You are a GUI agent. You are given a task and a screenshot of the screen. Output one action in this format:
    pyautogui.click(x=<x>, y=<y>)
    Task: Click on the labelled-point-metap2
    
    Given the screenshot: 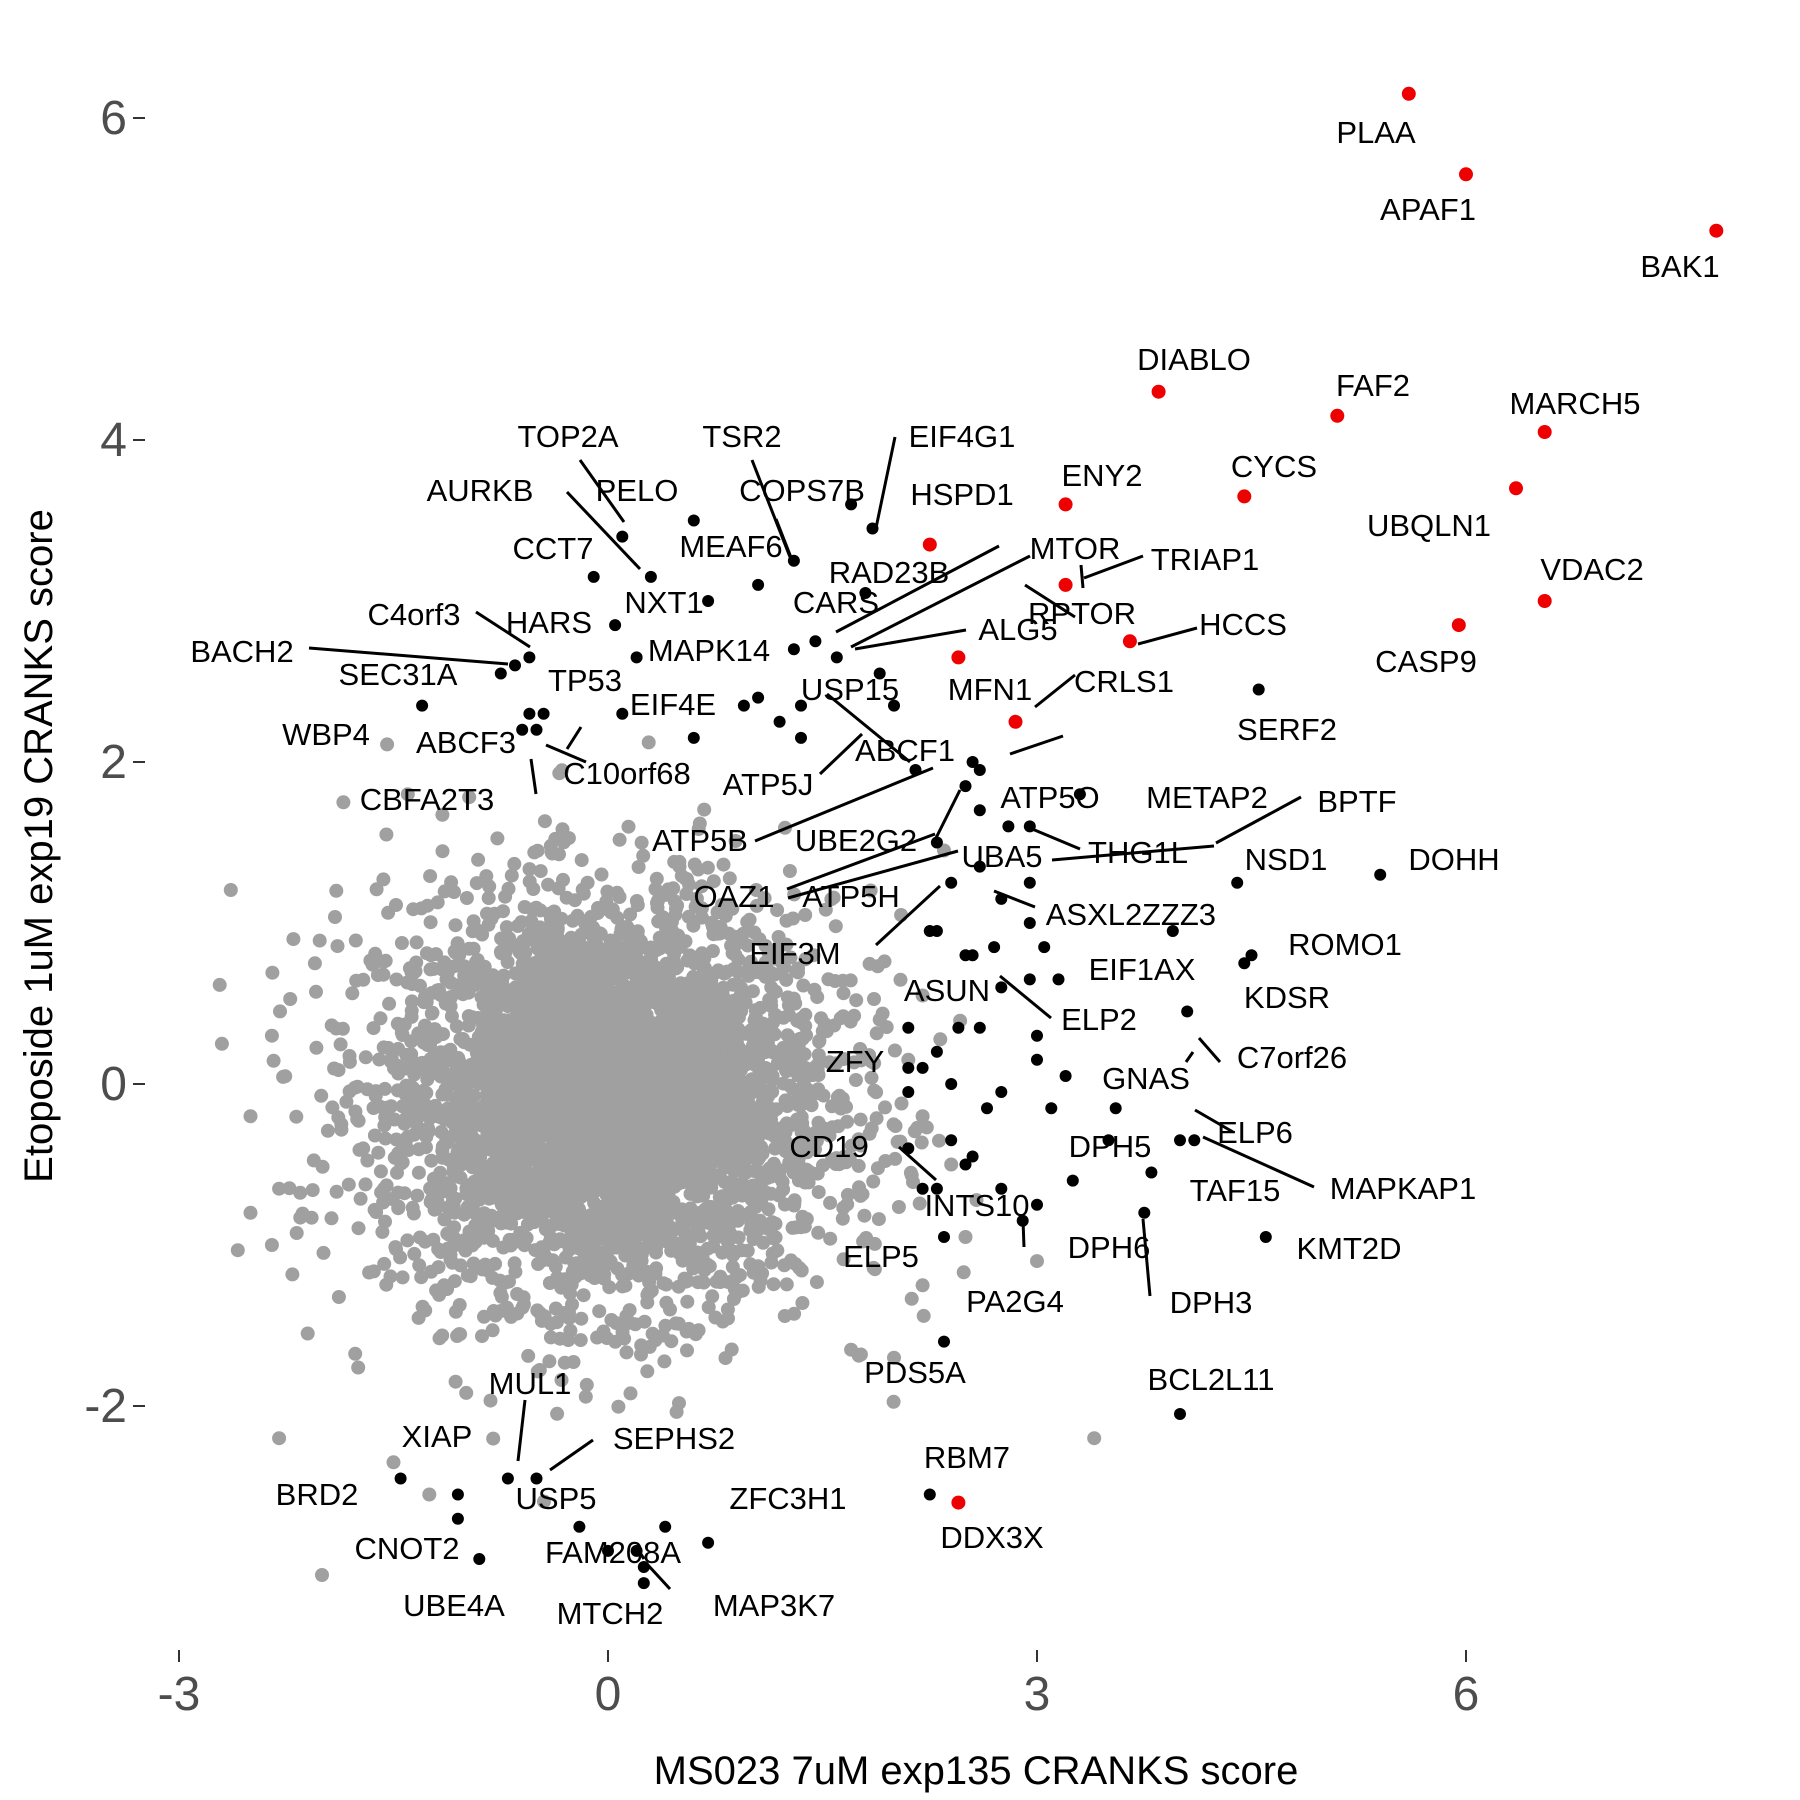 What is the action you would take?
    pyautogui.click(x=1079, y=794)
    